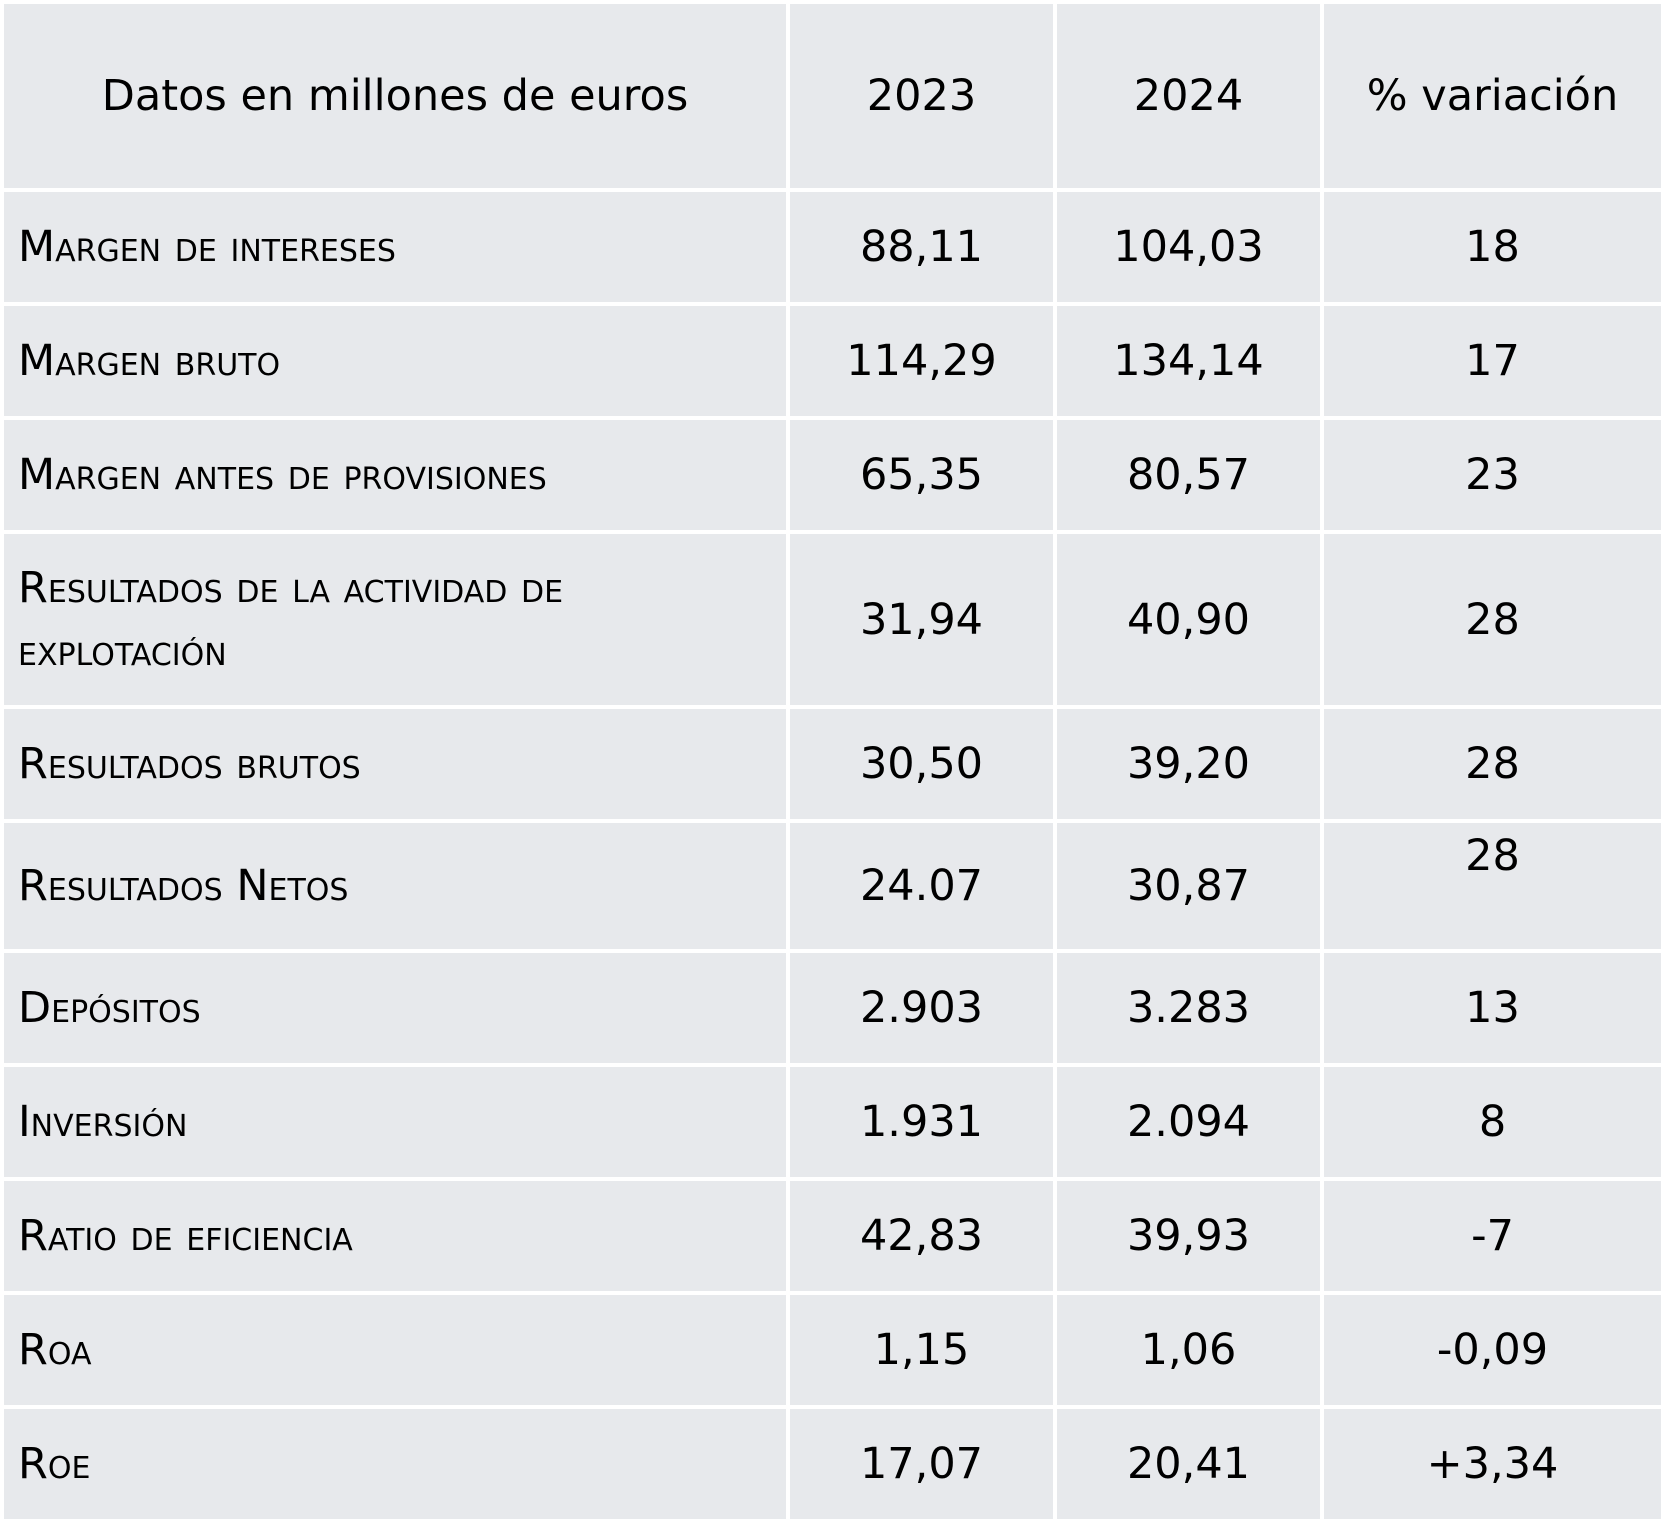 This screenshot has width=1665, height=1521. What do you see at coordinates (1190, 98) in the screenshot?
I see `header-year-2024: 2024` at bounding box center [1190, 98].